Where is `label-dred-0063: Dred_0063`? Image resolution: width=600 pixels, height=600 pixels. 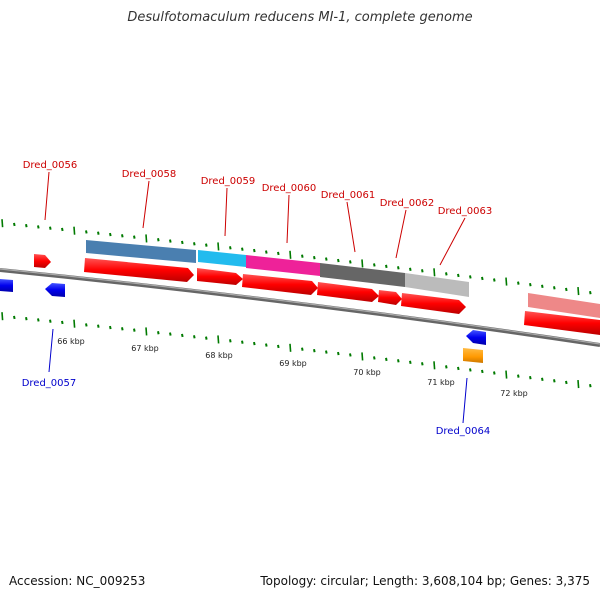 label-dred-0063: Dred_0063 is located at coordinates (465, 211).